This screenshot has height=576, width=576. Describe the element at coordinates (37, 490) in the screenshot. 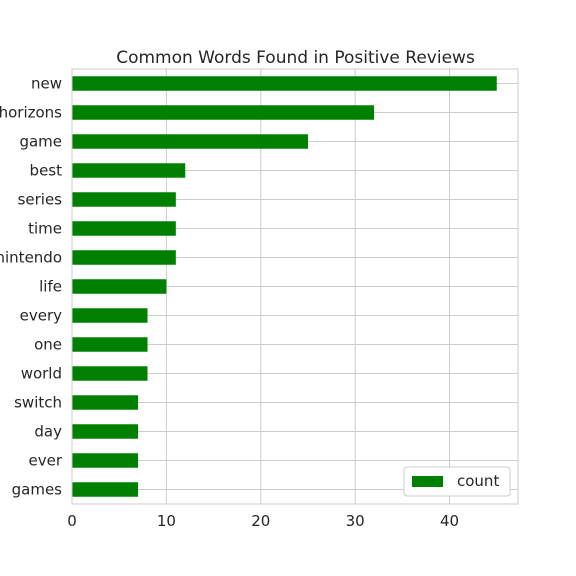

I see `y-tick-label: games` at that location.